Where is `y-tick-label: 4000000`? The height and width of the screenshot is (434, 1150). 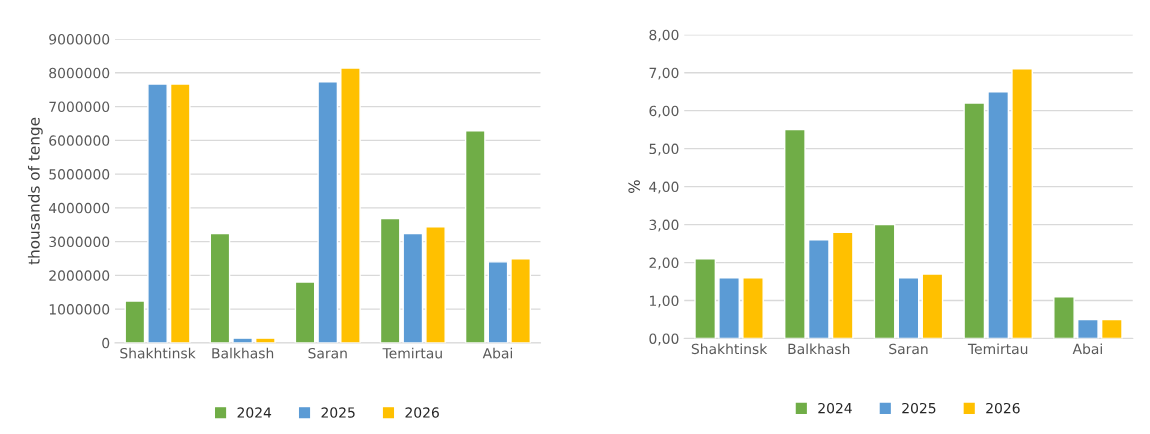
y-tick-label: 4000000 is located at coordinates (79, 208).